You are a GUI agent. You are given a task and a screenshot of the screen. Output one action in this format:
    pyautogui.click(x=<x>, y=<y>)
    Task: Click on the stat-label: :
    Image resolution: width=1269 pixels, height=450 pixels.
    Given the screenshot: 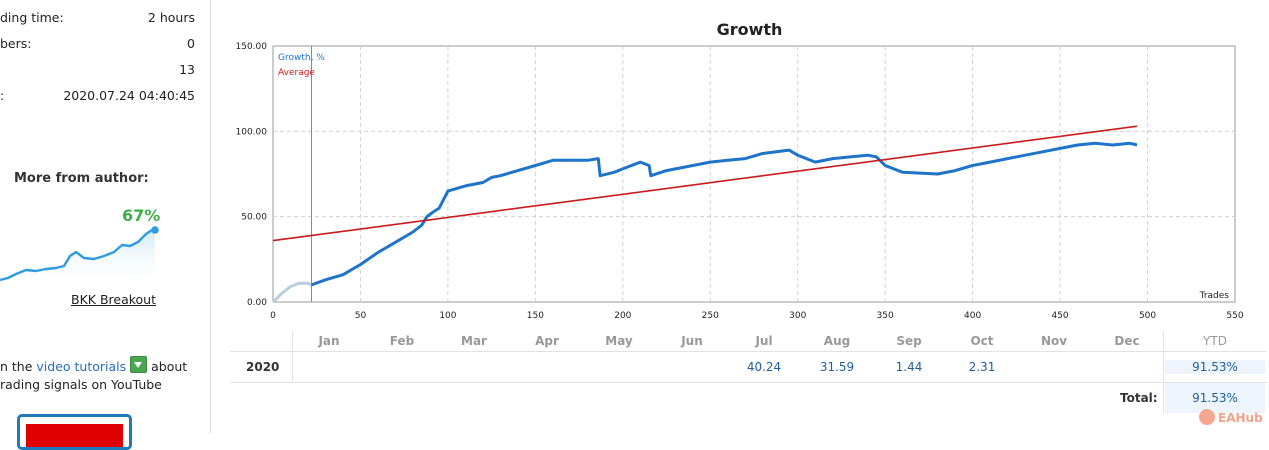 What is the action you would take?
    pyautogui.click(x=2, y=95)
    